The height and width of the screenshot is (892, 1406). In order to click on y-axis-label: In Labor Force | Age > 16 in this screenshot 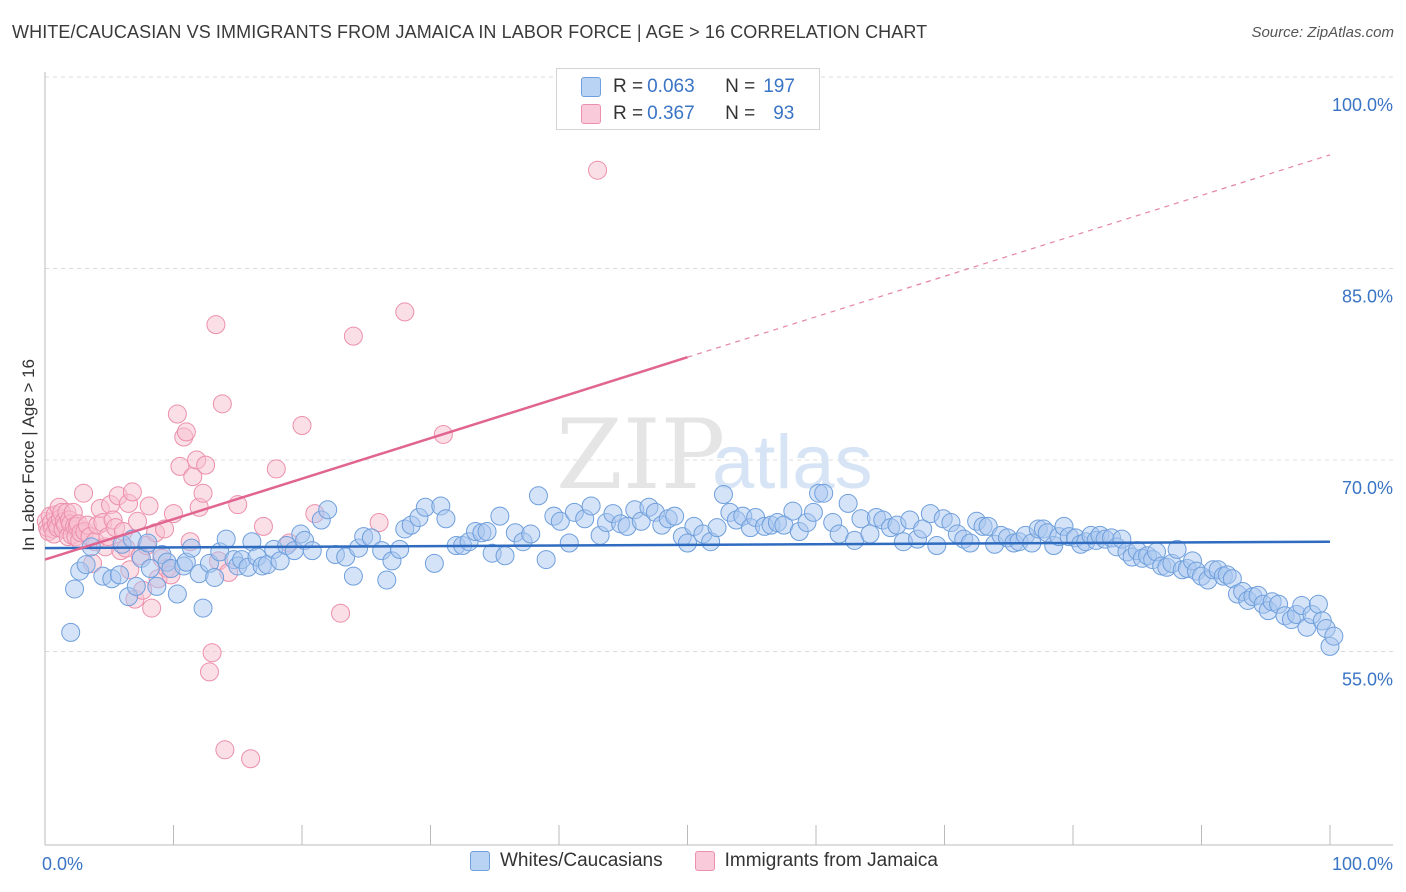, I will do `click(28, 455)`.